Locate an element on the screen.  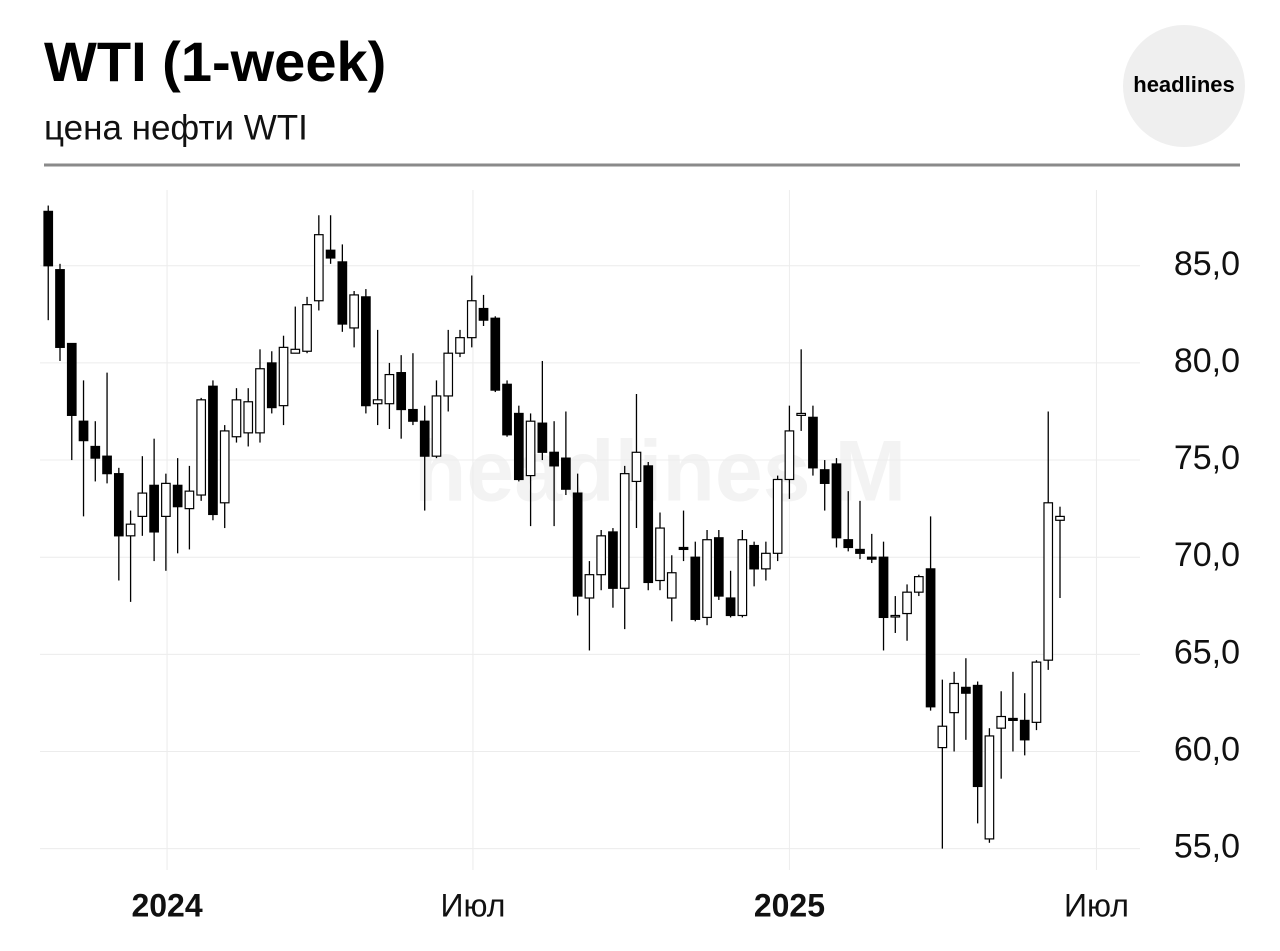
x-tick-label: 2024 is located at coordinates (166, 905).